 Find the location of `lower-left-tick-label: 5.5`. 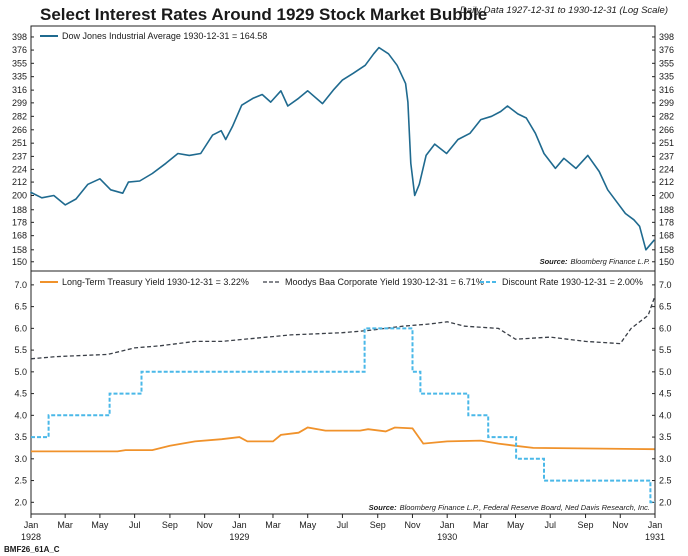

lower-left-tick-label: 5.5 is located at coordinates (20, 350).